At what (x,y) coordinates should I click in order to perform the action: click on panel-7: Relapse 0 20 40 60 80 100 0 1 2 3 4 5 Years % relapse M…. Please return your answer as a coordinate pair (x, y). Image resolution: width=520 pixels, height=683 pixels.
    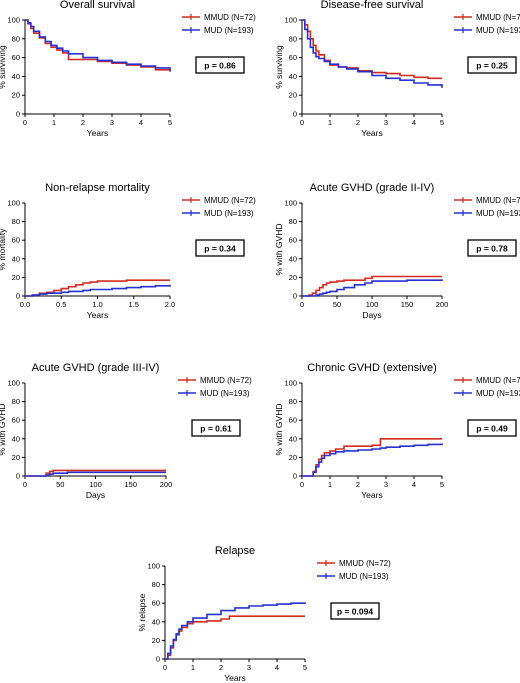
    Looking at the image, I should click on (264, 614).